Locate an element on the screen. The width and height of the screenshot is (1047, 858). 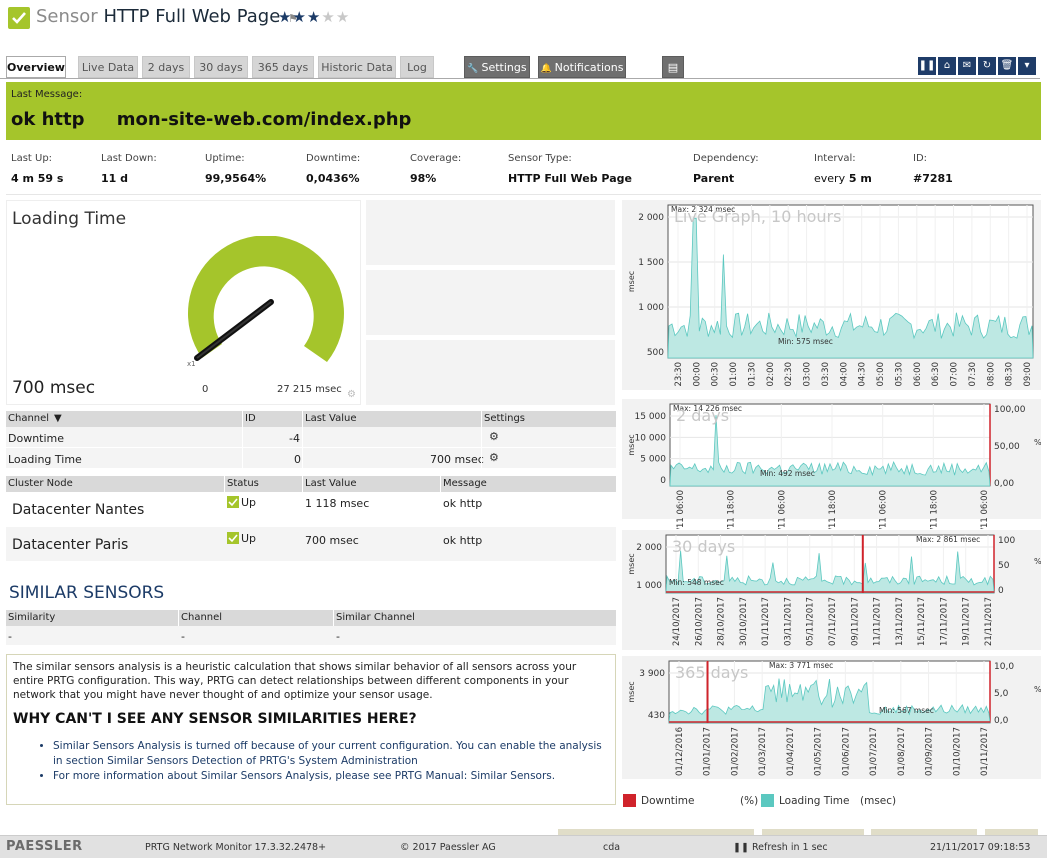
y-tick-label: 5 000 is located at coordinates (653, 460).